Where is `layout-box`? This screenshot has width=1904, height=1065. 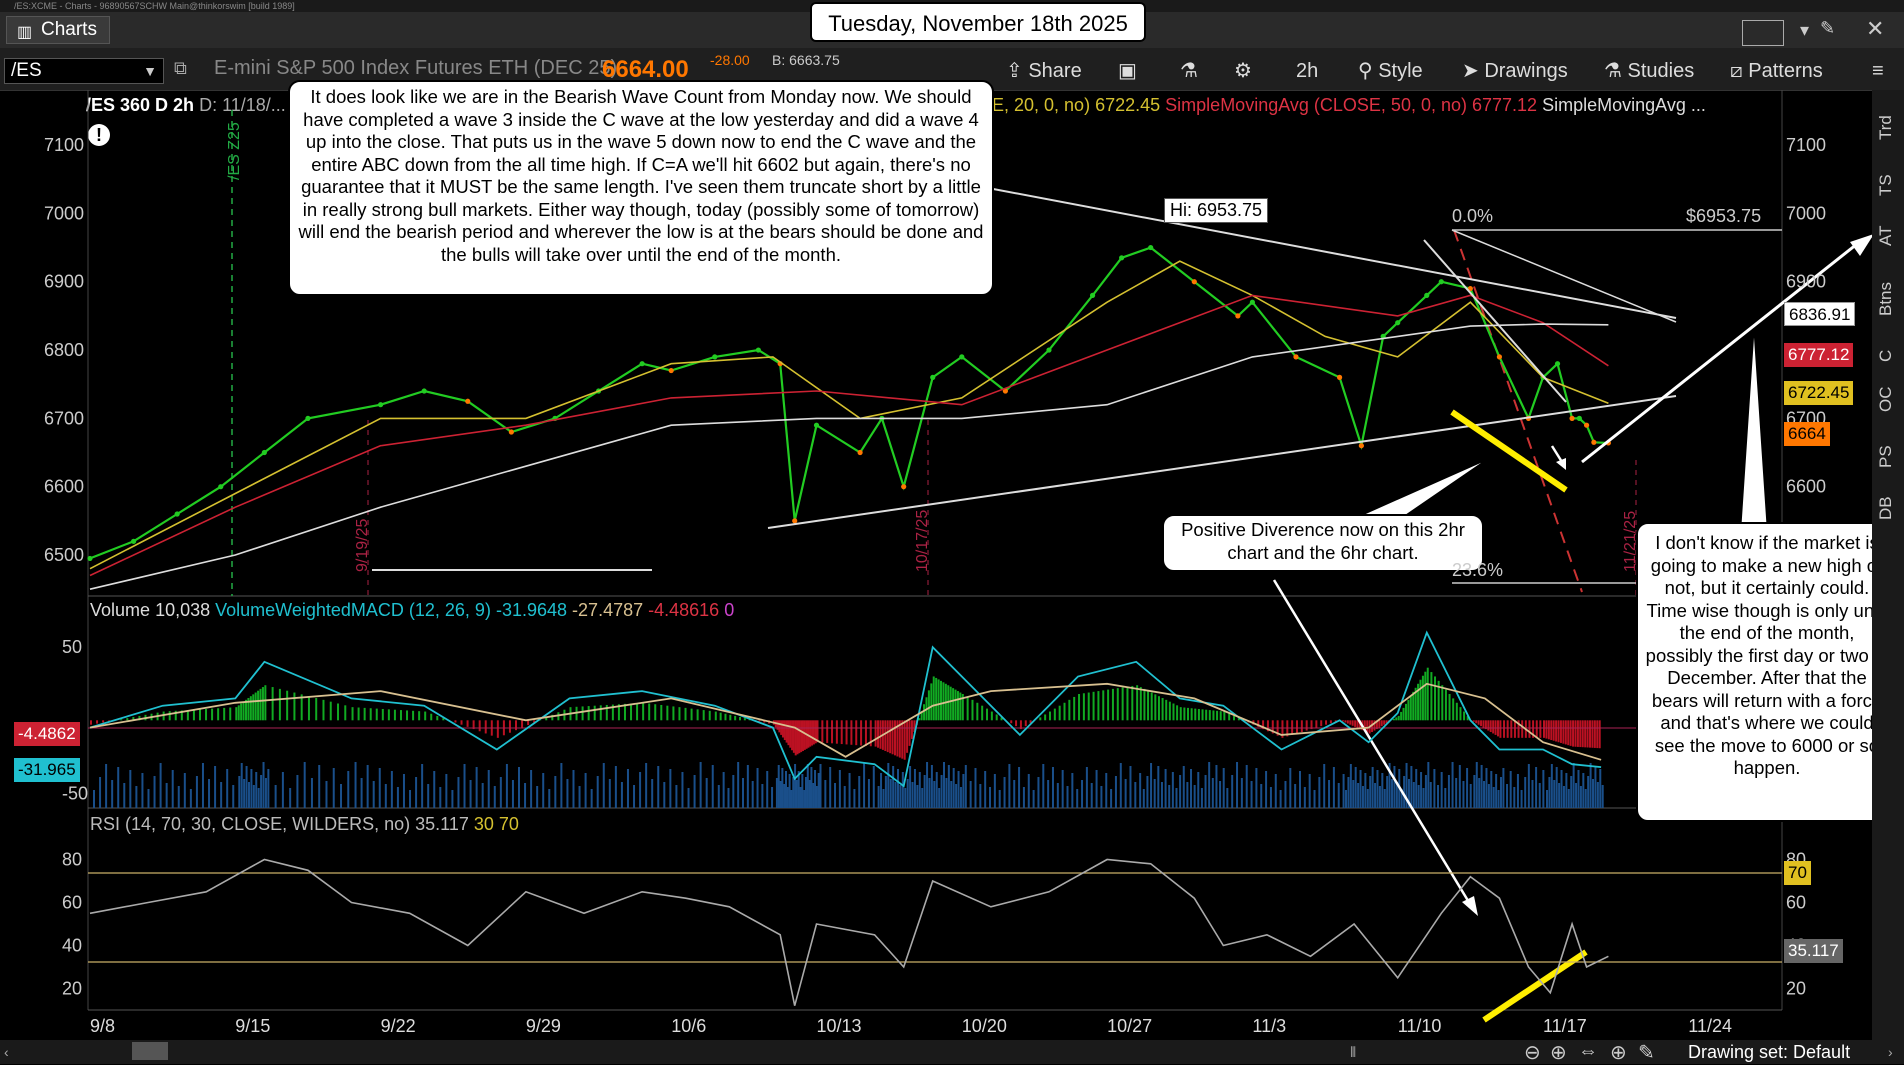 layout-box is located at coordinates (1763, 33).